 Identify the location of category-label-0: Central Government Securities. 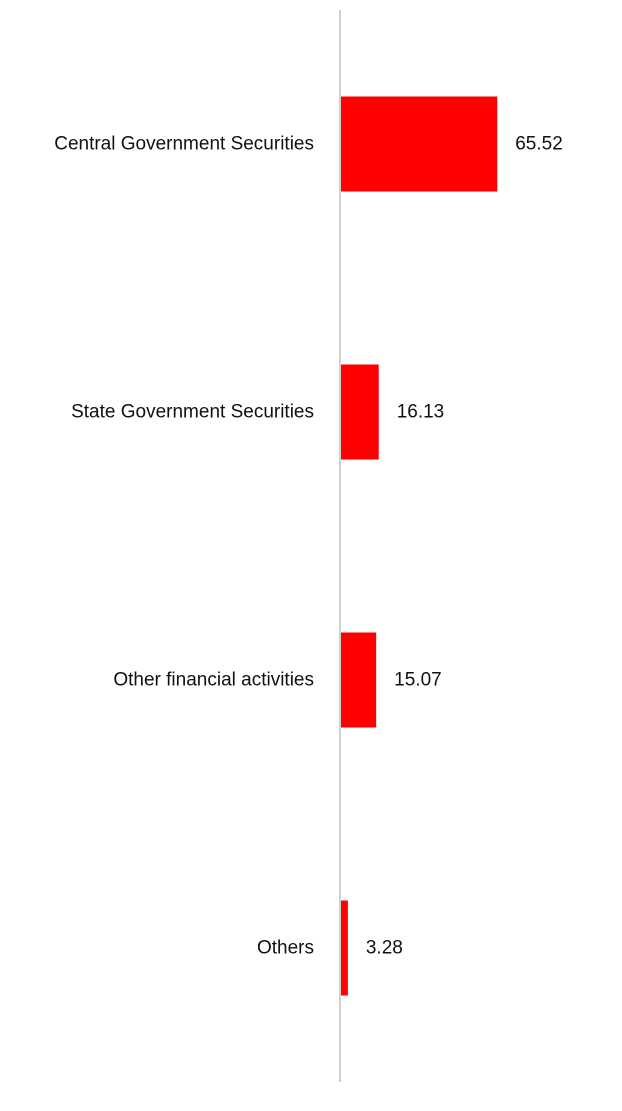
(184, 144).